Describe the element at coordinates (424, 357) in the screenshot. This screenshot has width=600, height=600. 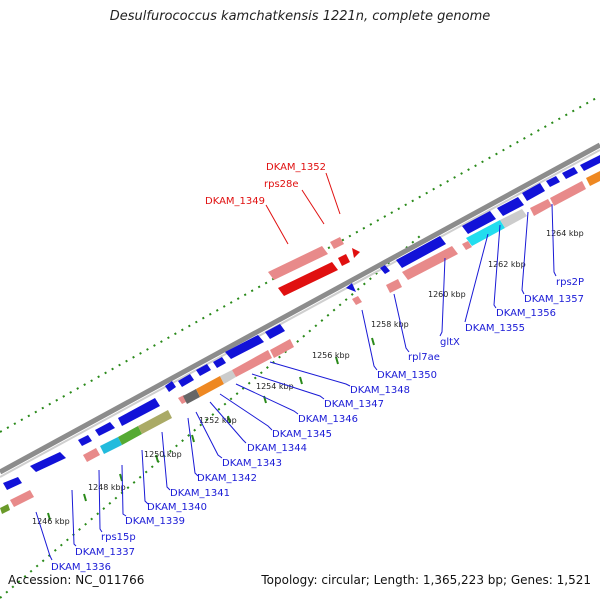
I see `gene-label: rpl7ae` at that location.